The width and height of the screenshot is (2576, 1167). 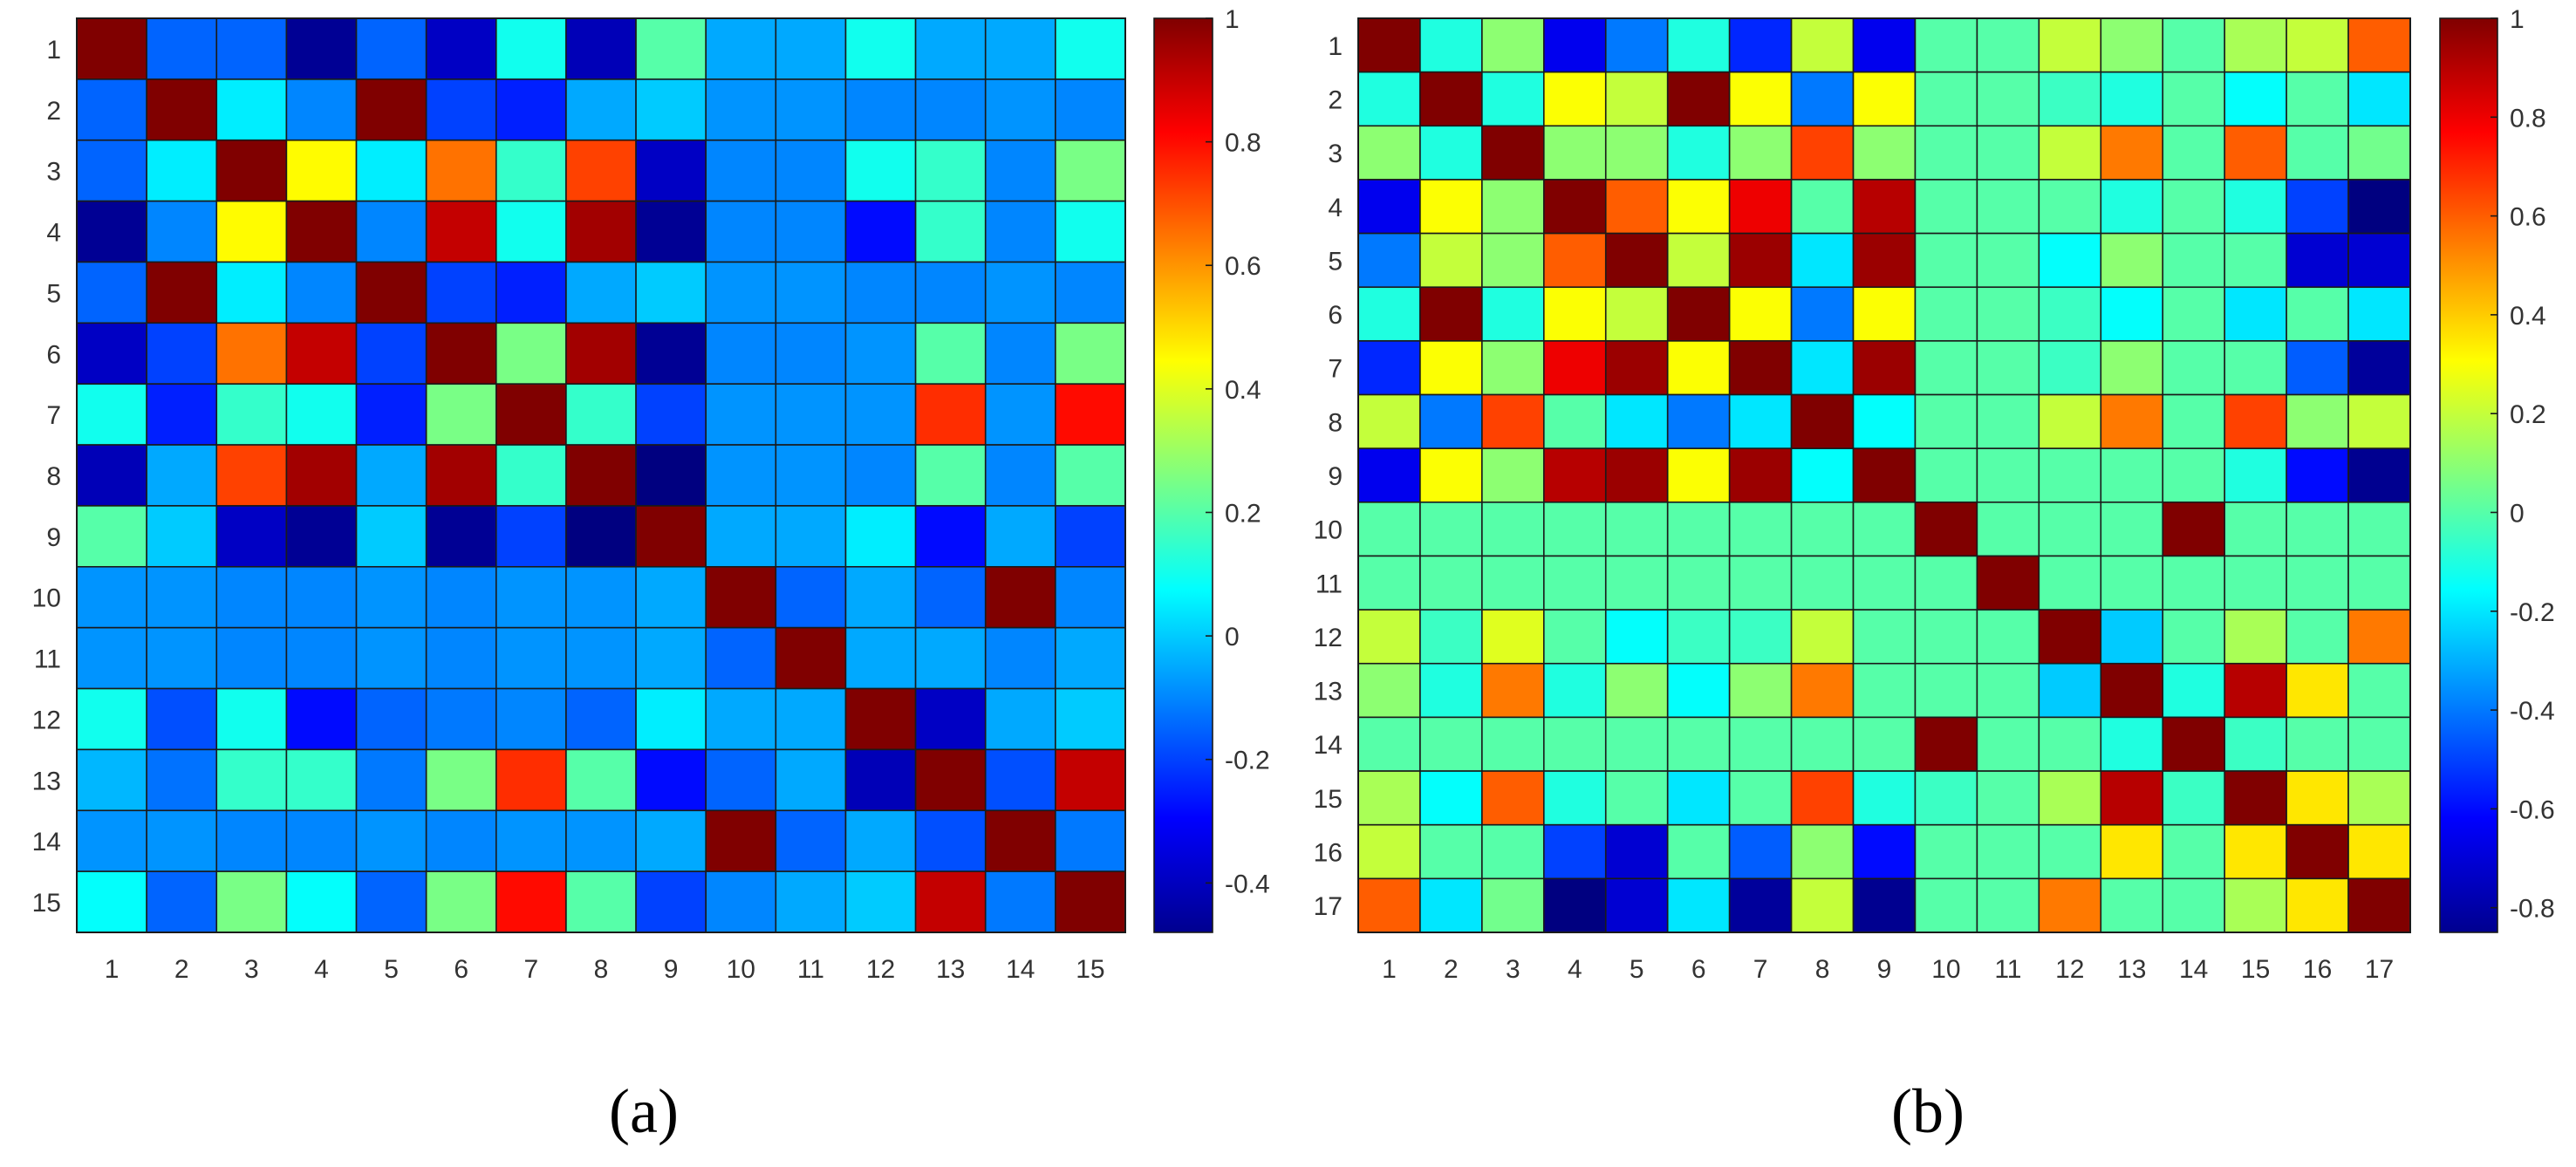 I want to click on heatmap-b-cell-r1-c2, so click(x=1451, y=45).